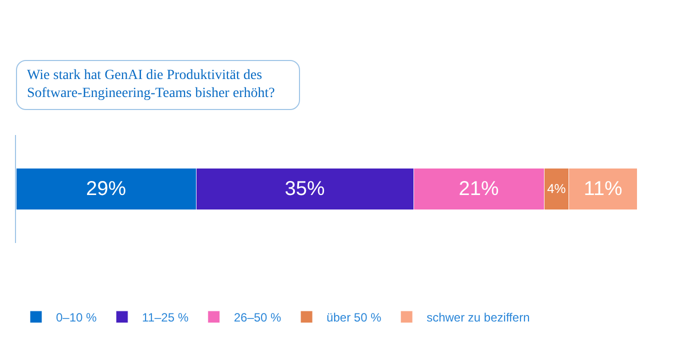 This screenshot has width=686, height=343. Describe the element at coordinates (354, 317) in the screenshot. I see `legend-label: über 50 %` at that location.